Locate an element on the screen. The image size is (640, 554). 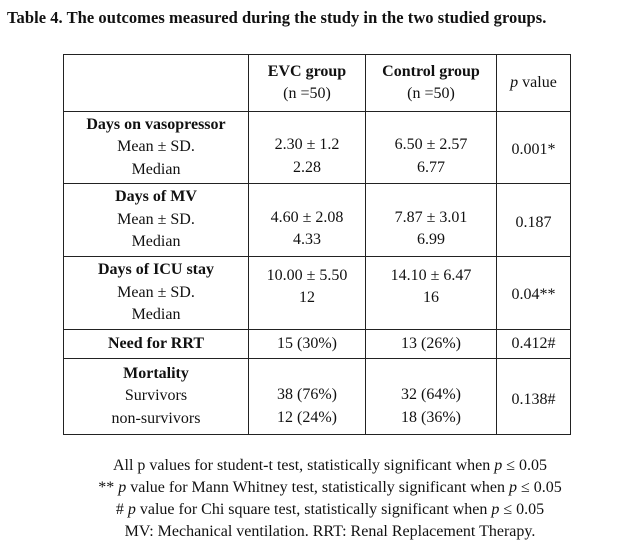
control-value-cell: 7.87 ± 3.01 6.99 is located at coordinates (431, 220).